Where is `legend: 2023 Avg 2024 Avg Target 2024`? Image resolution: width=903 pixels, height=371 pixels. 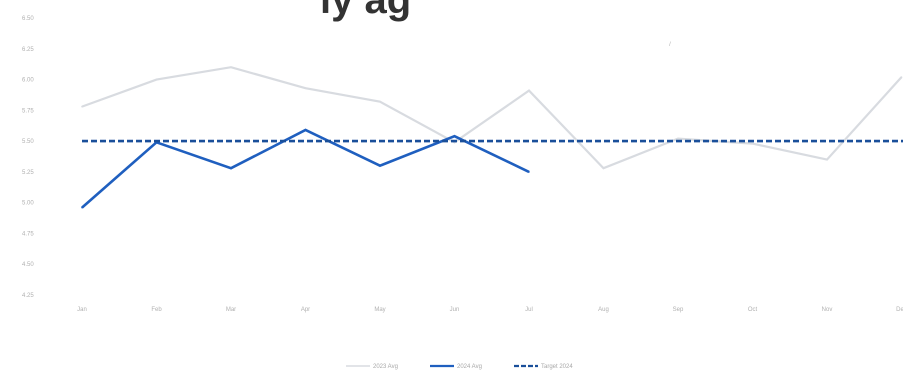 legend: 2023 Avg 2024 Avg Target 2024 is located at coordinates (459, 367).